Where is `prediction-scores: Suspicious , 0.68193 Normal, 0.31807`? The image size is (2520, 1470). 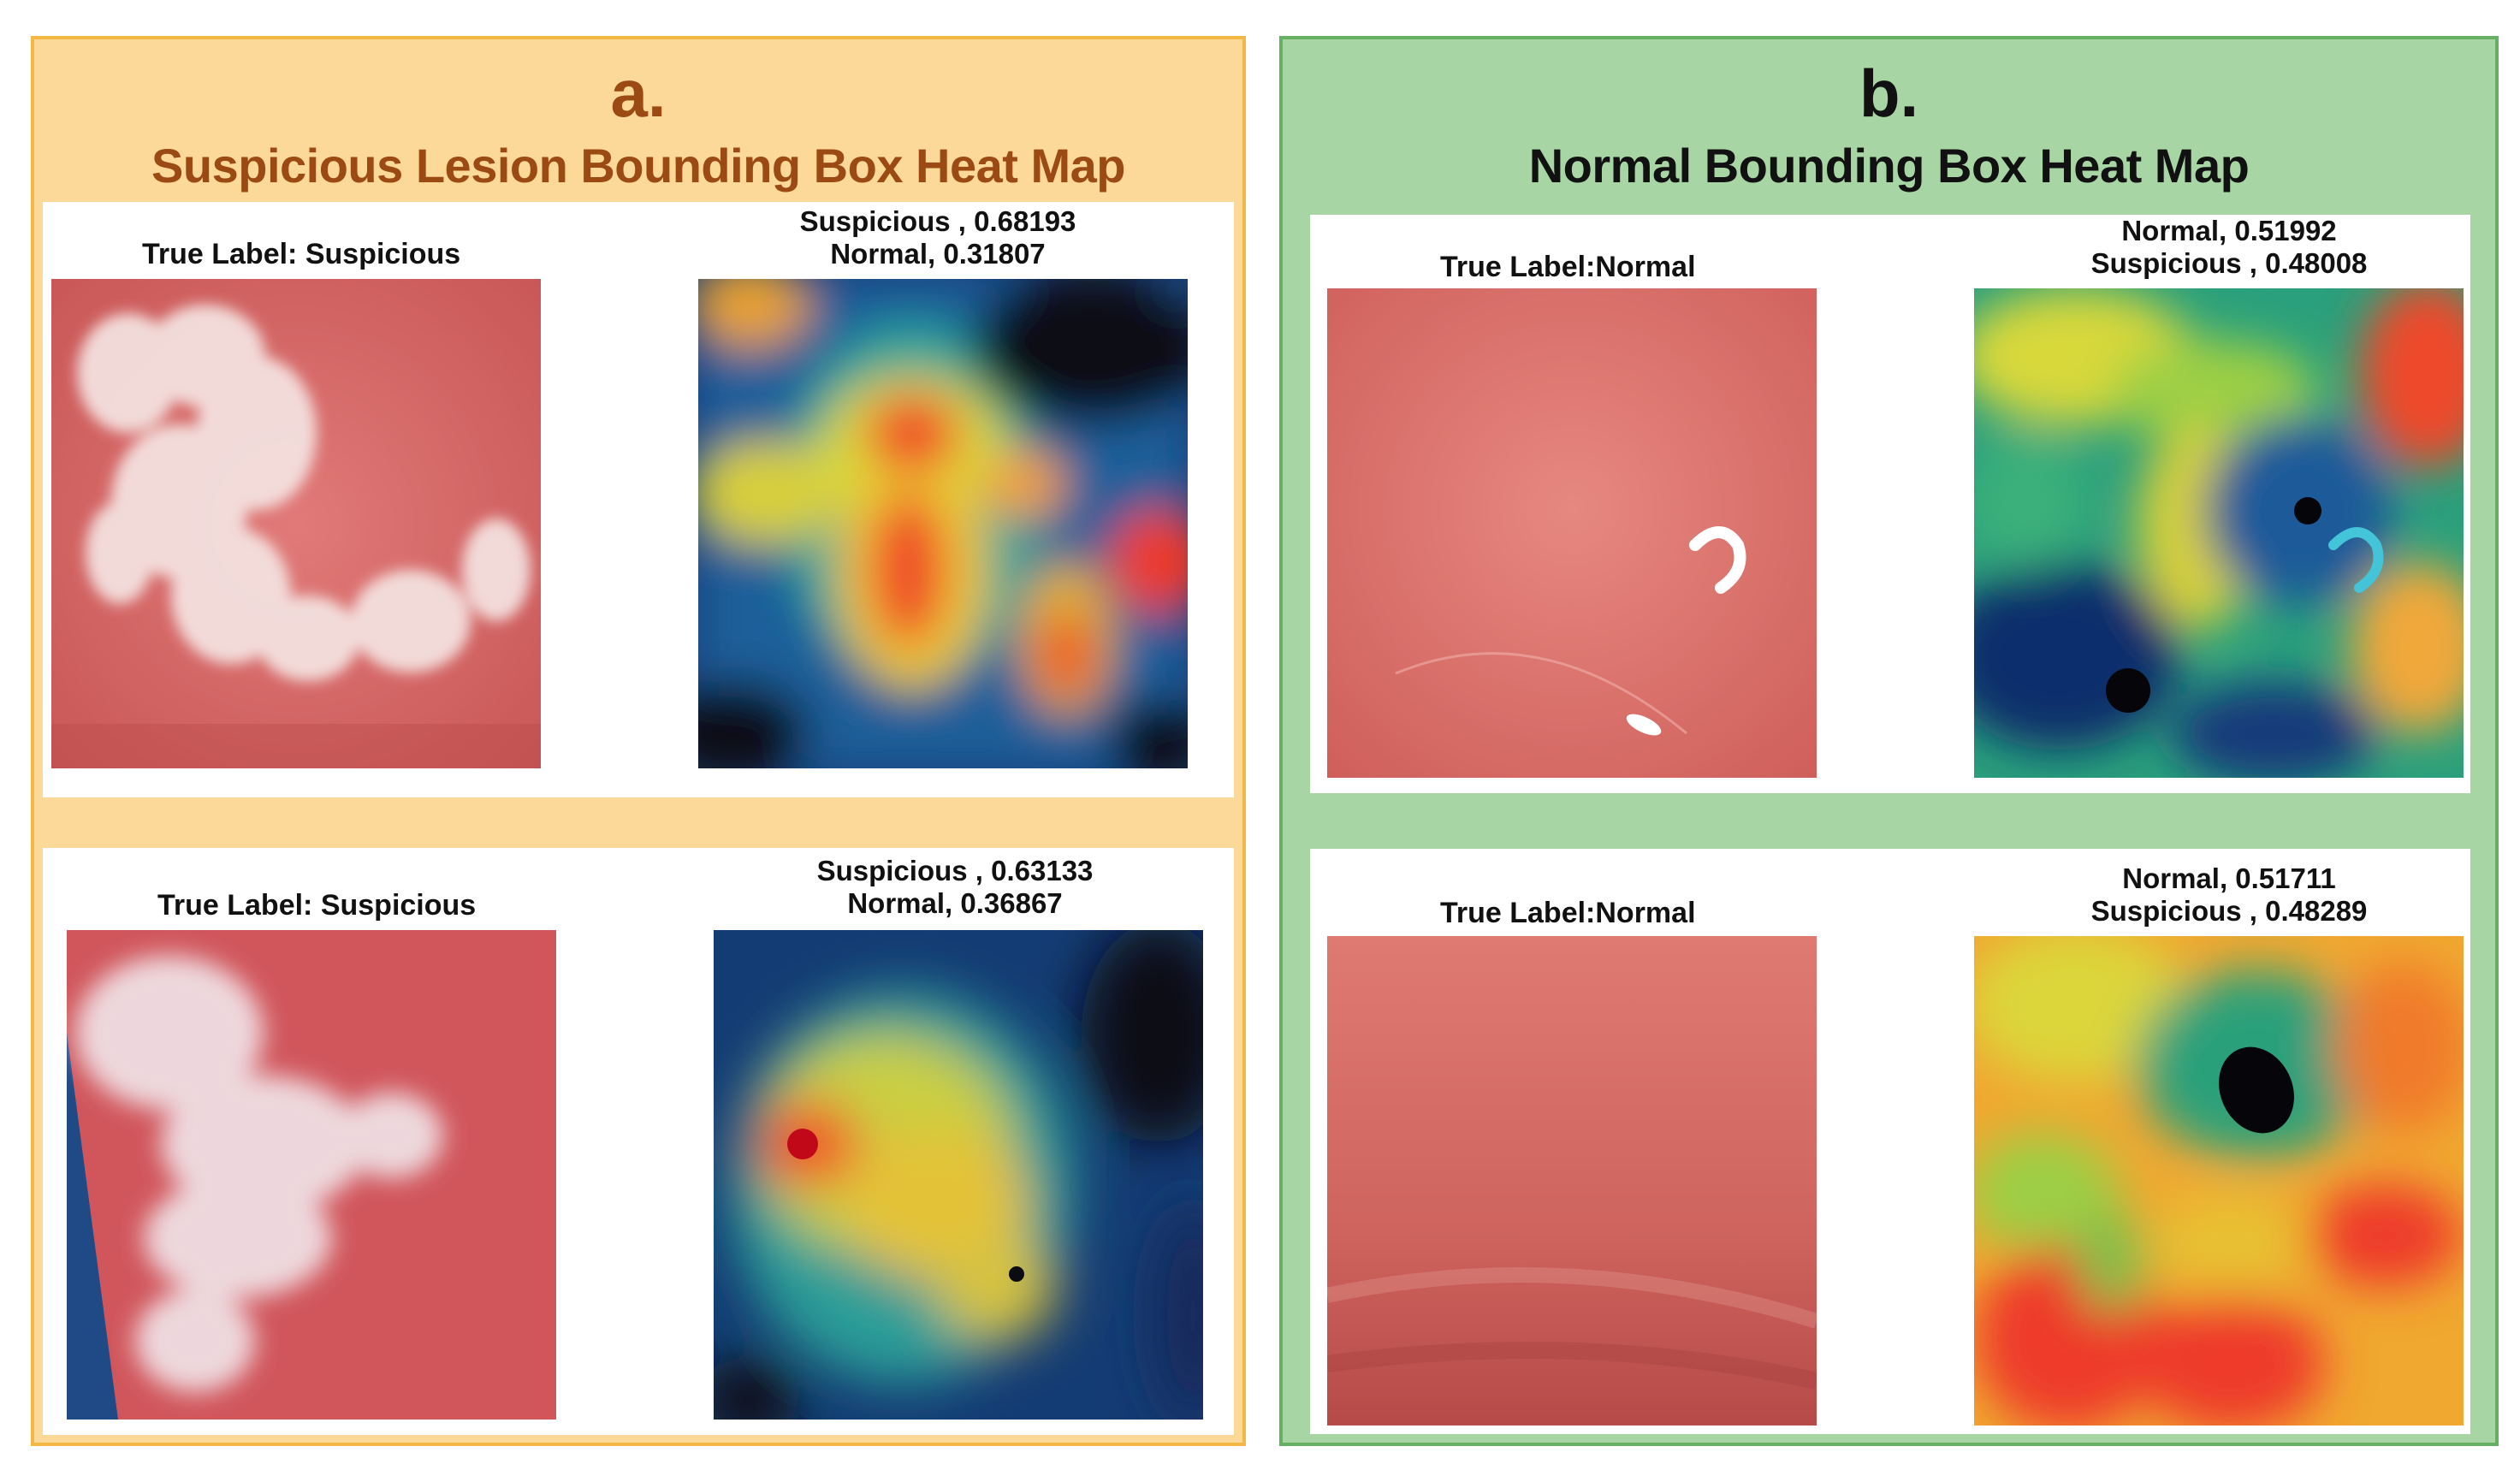 prediction-scores: Suspicious , 0.68193 Normal, 0.31807 is located at coordinates (938, 238).